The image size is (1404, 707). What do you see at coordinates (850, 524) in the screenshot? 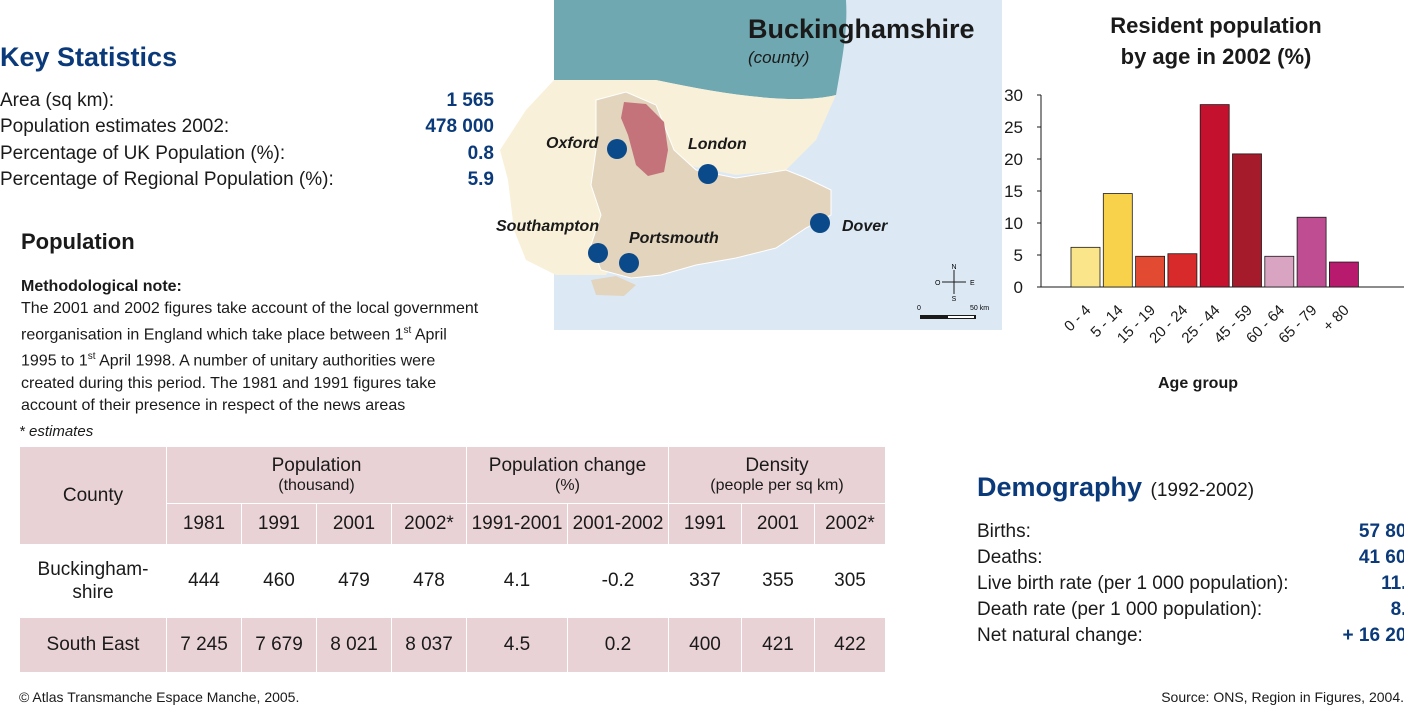
I see `header-year: 2002*` at bounding box center [850, 524].